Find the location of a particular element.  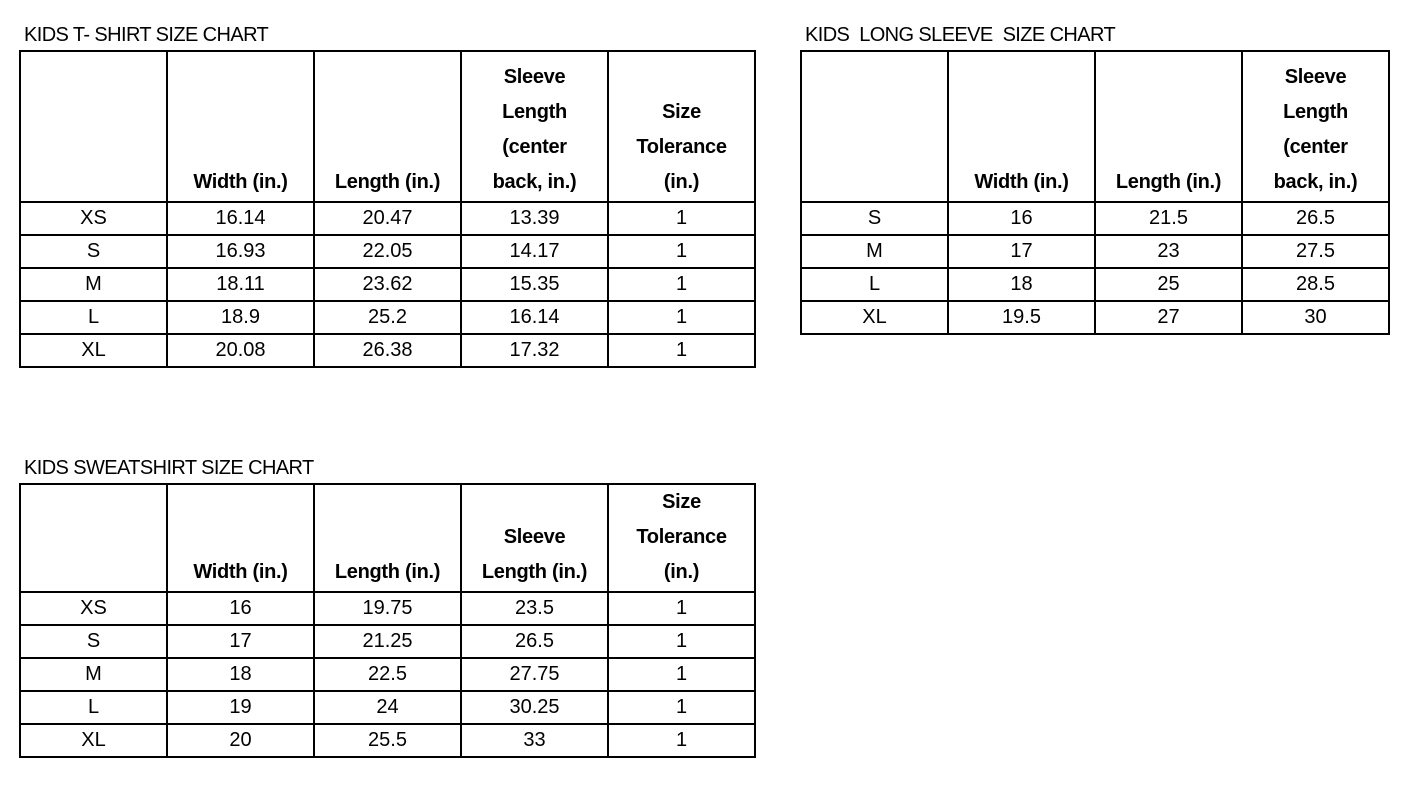

measurement-cell: 22.5 is located at coordinates (387, 674).